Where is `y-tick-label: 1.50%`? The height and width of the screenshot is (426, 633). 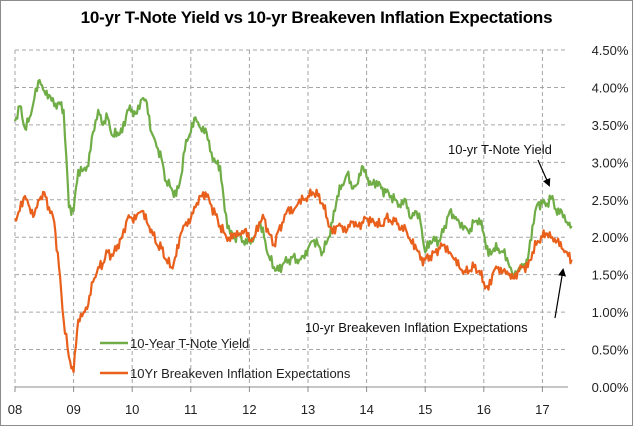 y-tick-label: 1.50% is located at coordinates (610, 275).